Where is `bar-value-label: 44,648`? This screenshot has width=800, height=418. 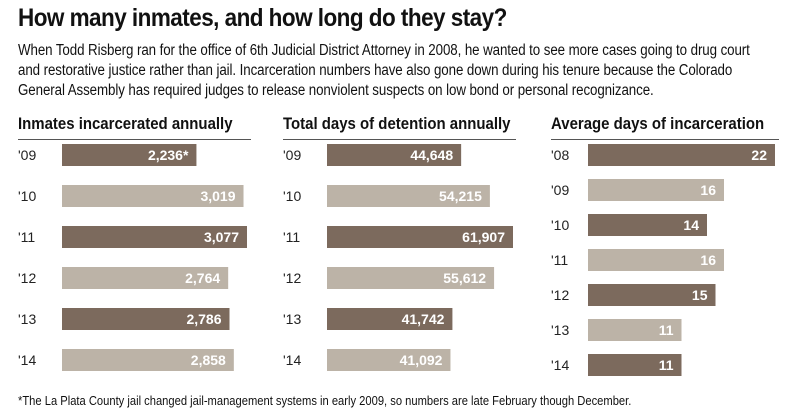
bar-value-label: 44,648 is located at coordinates (431, 155).